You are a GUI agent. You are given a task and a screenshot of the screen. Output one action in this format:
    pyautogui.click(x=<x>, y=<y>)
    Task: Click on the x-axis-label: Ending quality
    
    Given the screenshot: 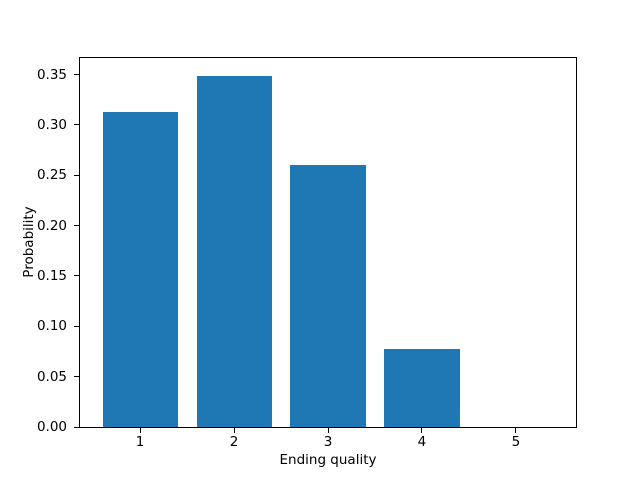 What is the action you would take?
    pyautogui.click(x=328, y=460)
    